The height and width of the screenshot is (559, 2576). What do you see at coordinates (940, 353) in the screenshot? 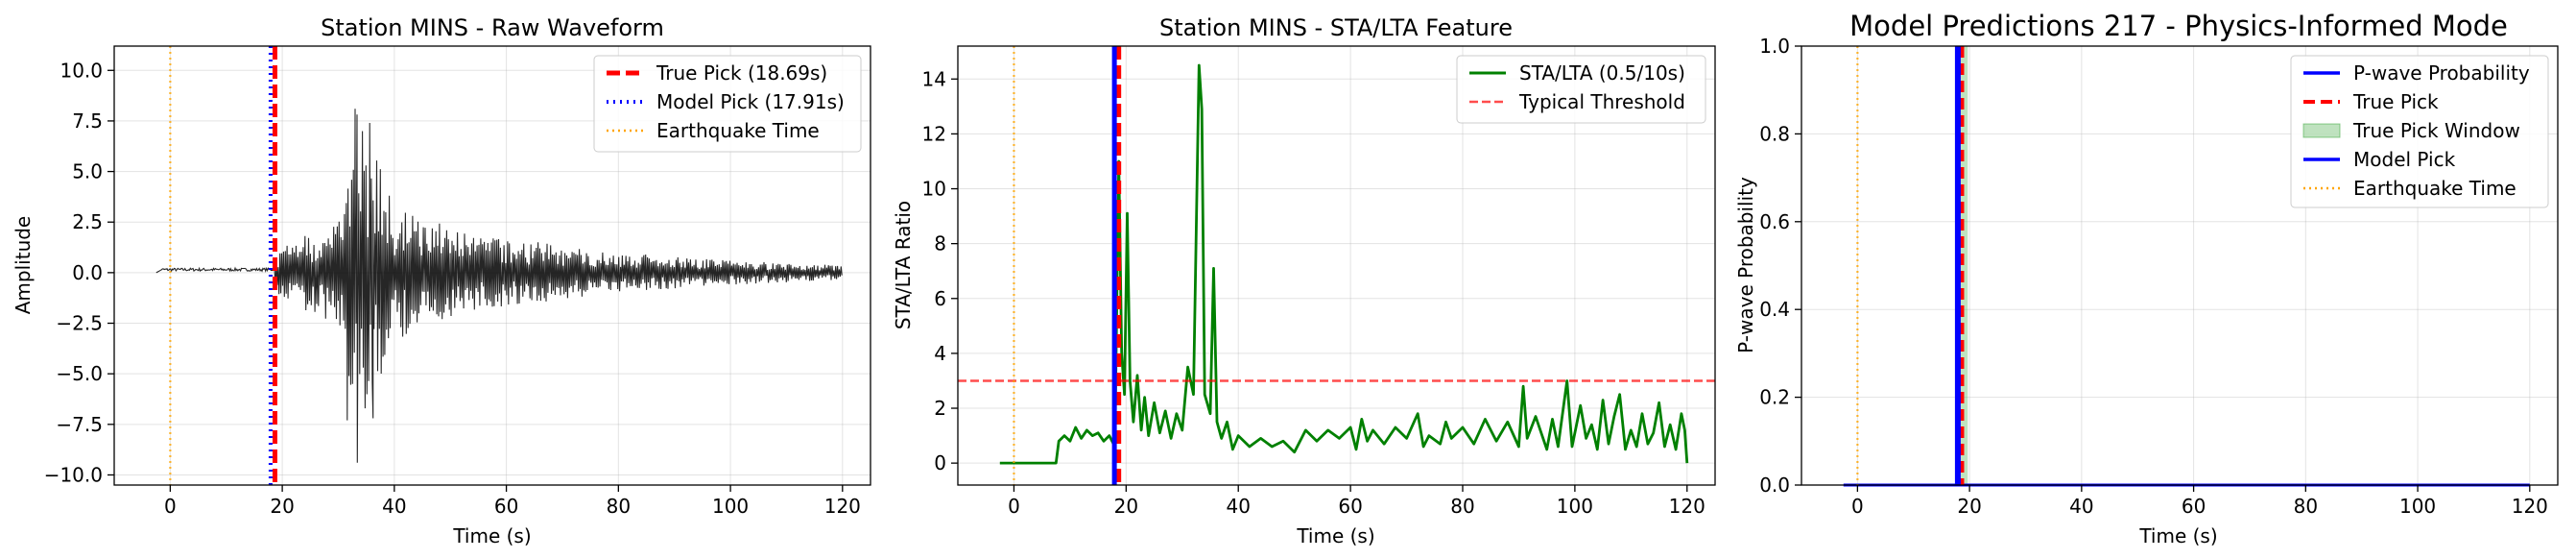
I see `y-tick-label: 4` at bounding box center [940, 353].